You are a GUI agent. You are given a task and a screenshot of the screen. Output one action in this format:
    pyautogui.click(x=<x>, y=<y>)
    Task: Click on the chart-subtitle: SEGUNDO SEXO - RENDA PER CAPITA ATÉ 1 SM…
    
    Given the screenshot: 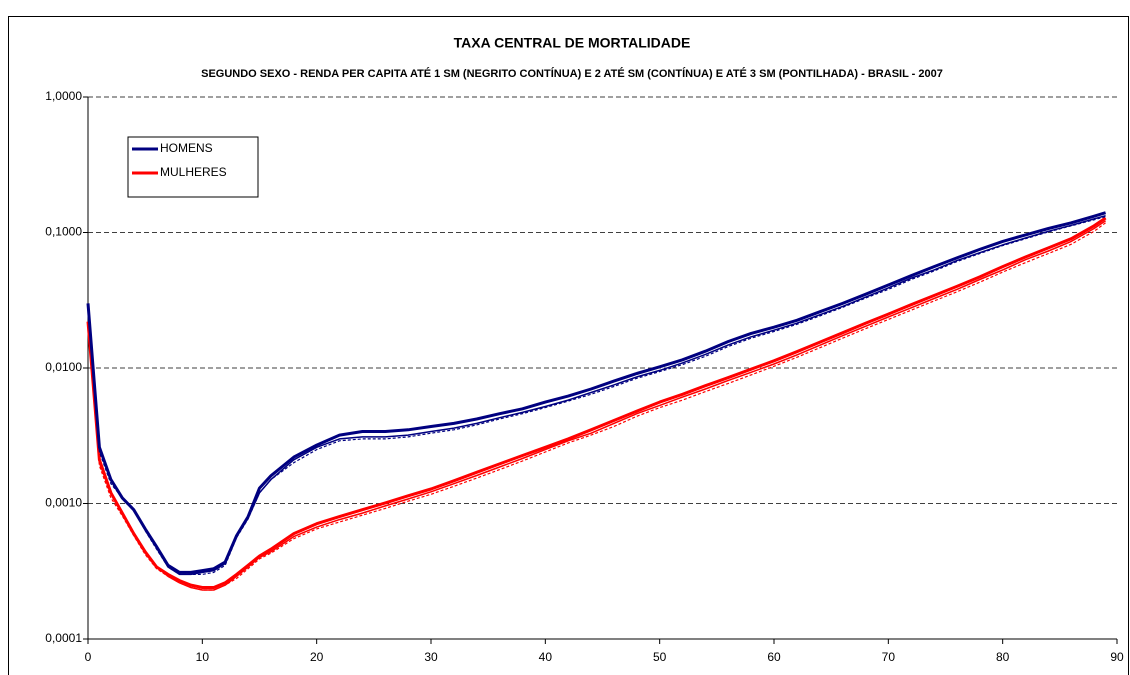 What is the action you would take?
    pyautogui.click(x=572, y=73)
    